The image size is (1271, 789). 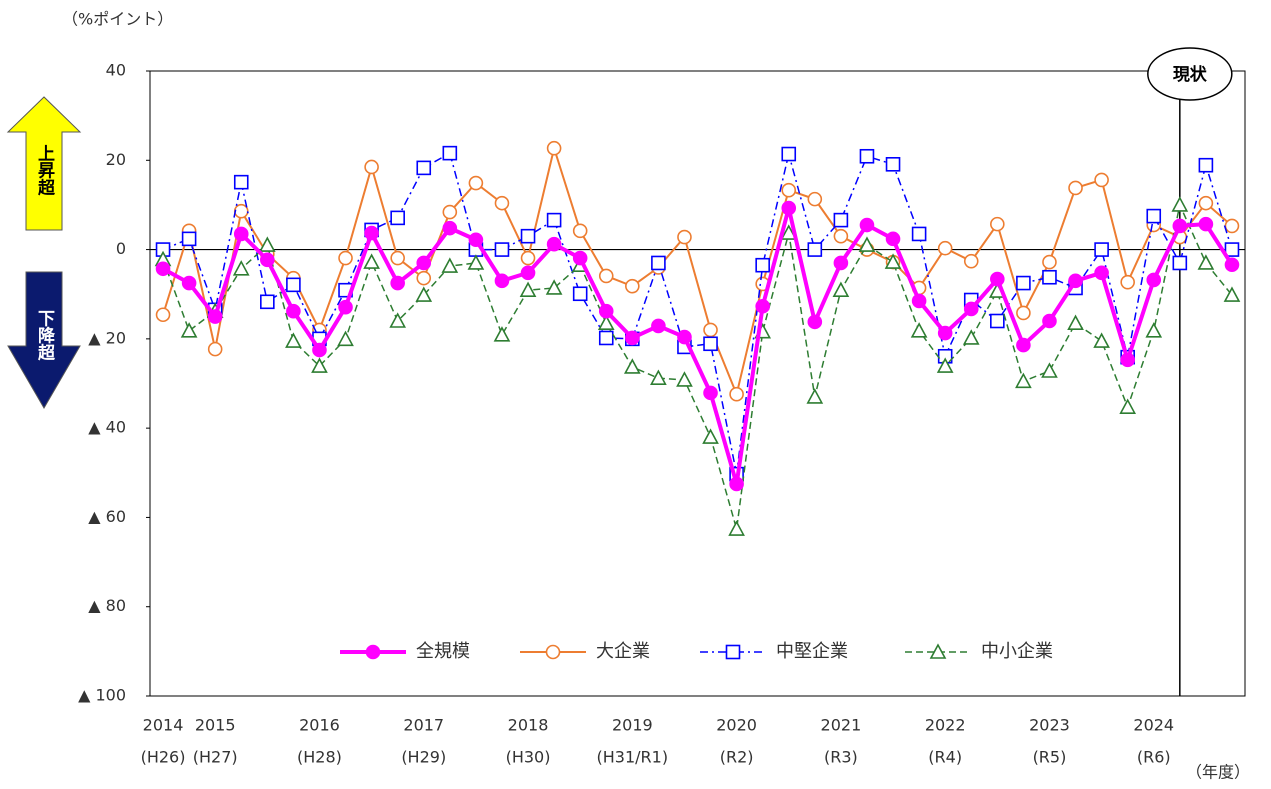 I want to click on x-era-label: (H26), so click(x=163, y=757).